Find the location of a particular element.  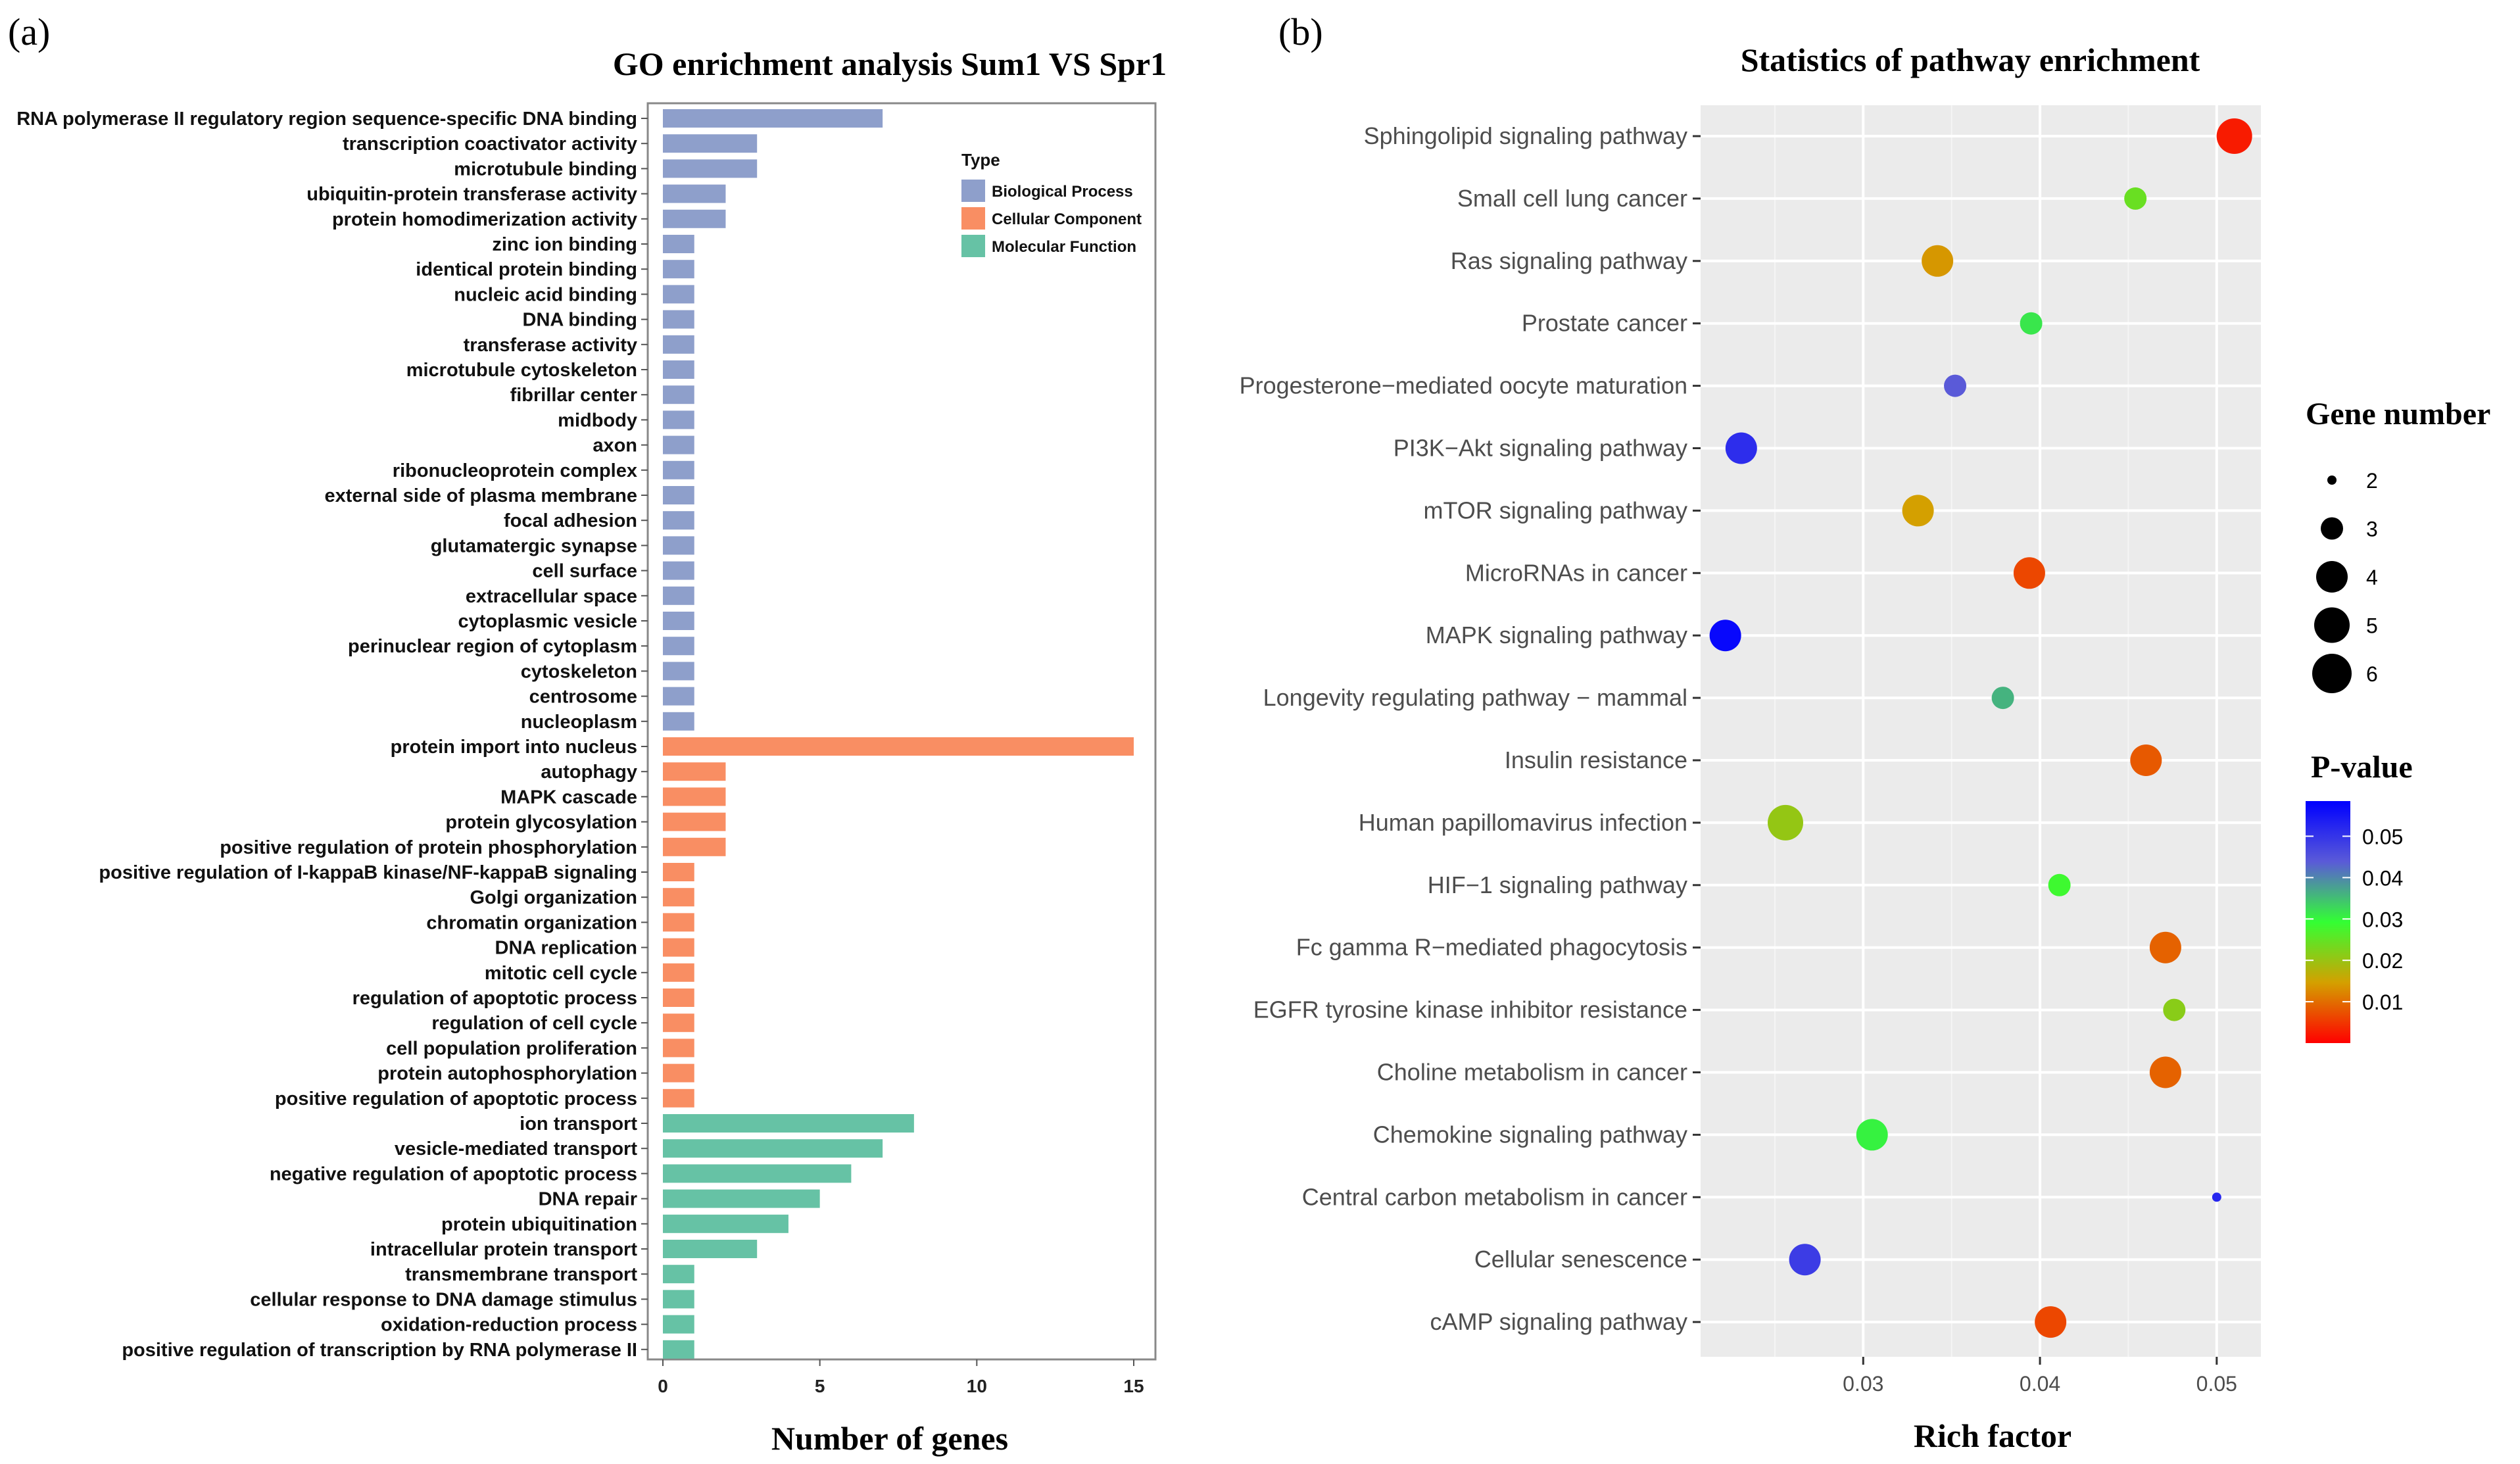

category-label: positive regulation of apoptotic process is located at coordinates (456, 1099).